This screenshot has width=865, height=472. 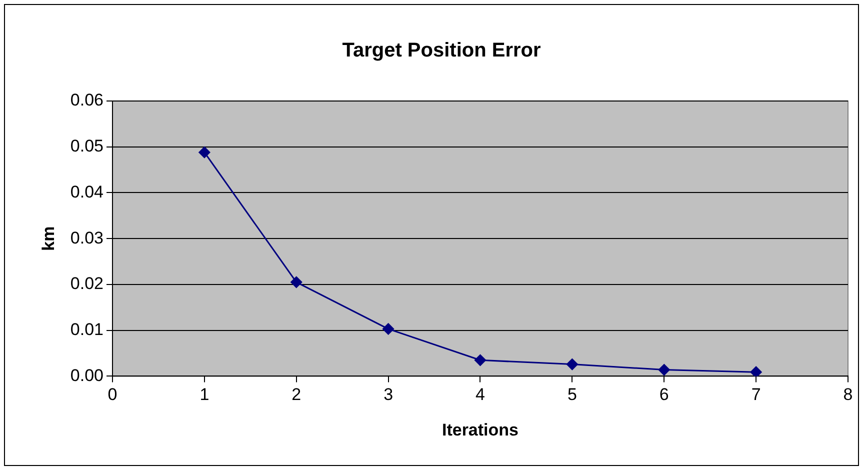 I want to click on x-tick-label: 1, so click(x=205, y=394).